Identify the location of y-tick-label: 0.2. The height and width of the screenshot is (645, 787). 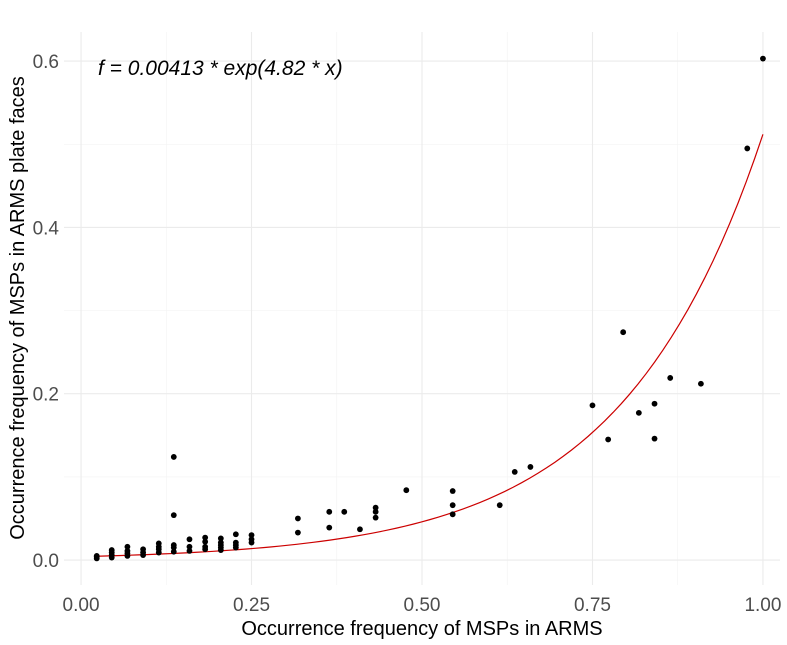
(46, 395).